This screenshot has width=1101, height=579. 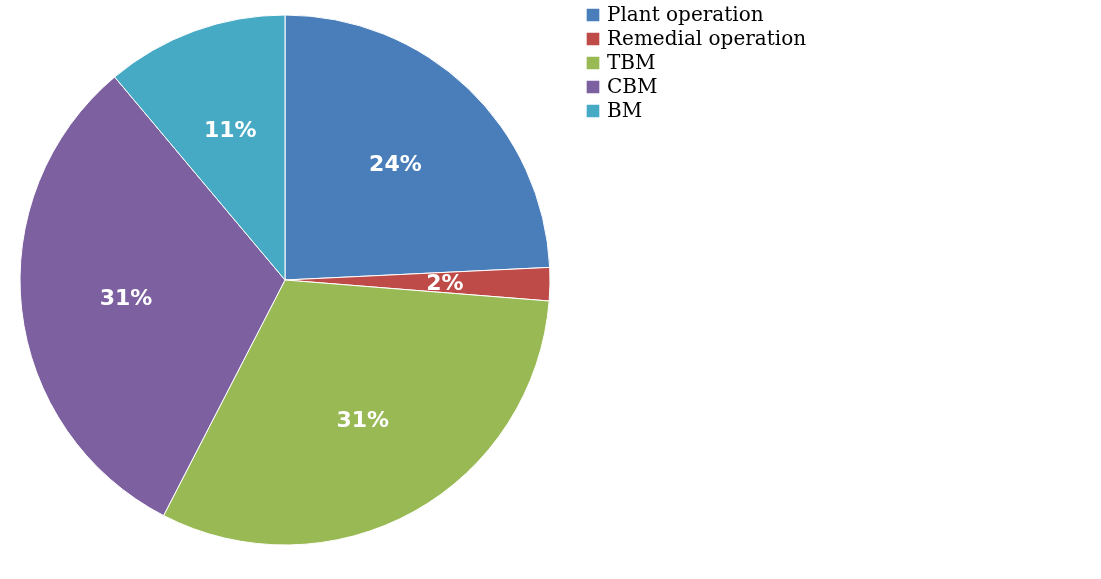 What do you see at coordinates (631, 62) in the screenshot?
I see `legend-label: TBM` at bounding box center [631, 62].